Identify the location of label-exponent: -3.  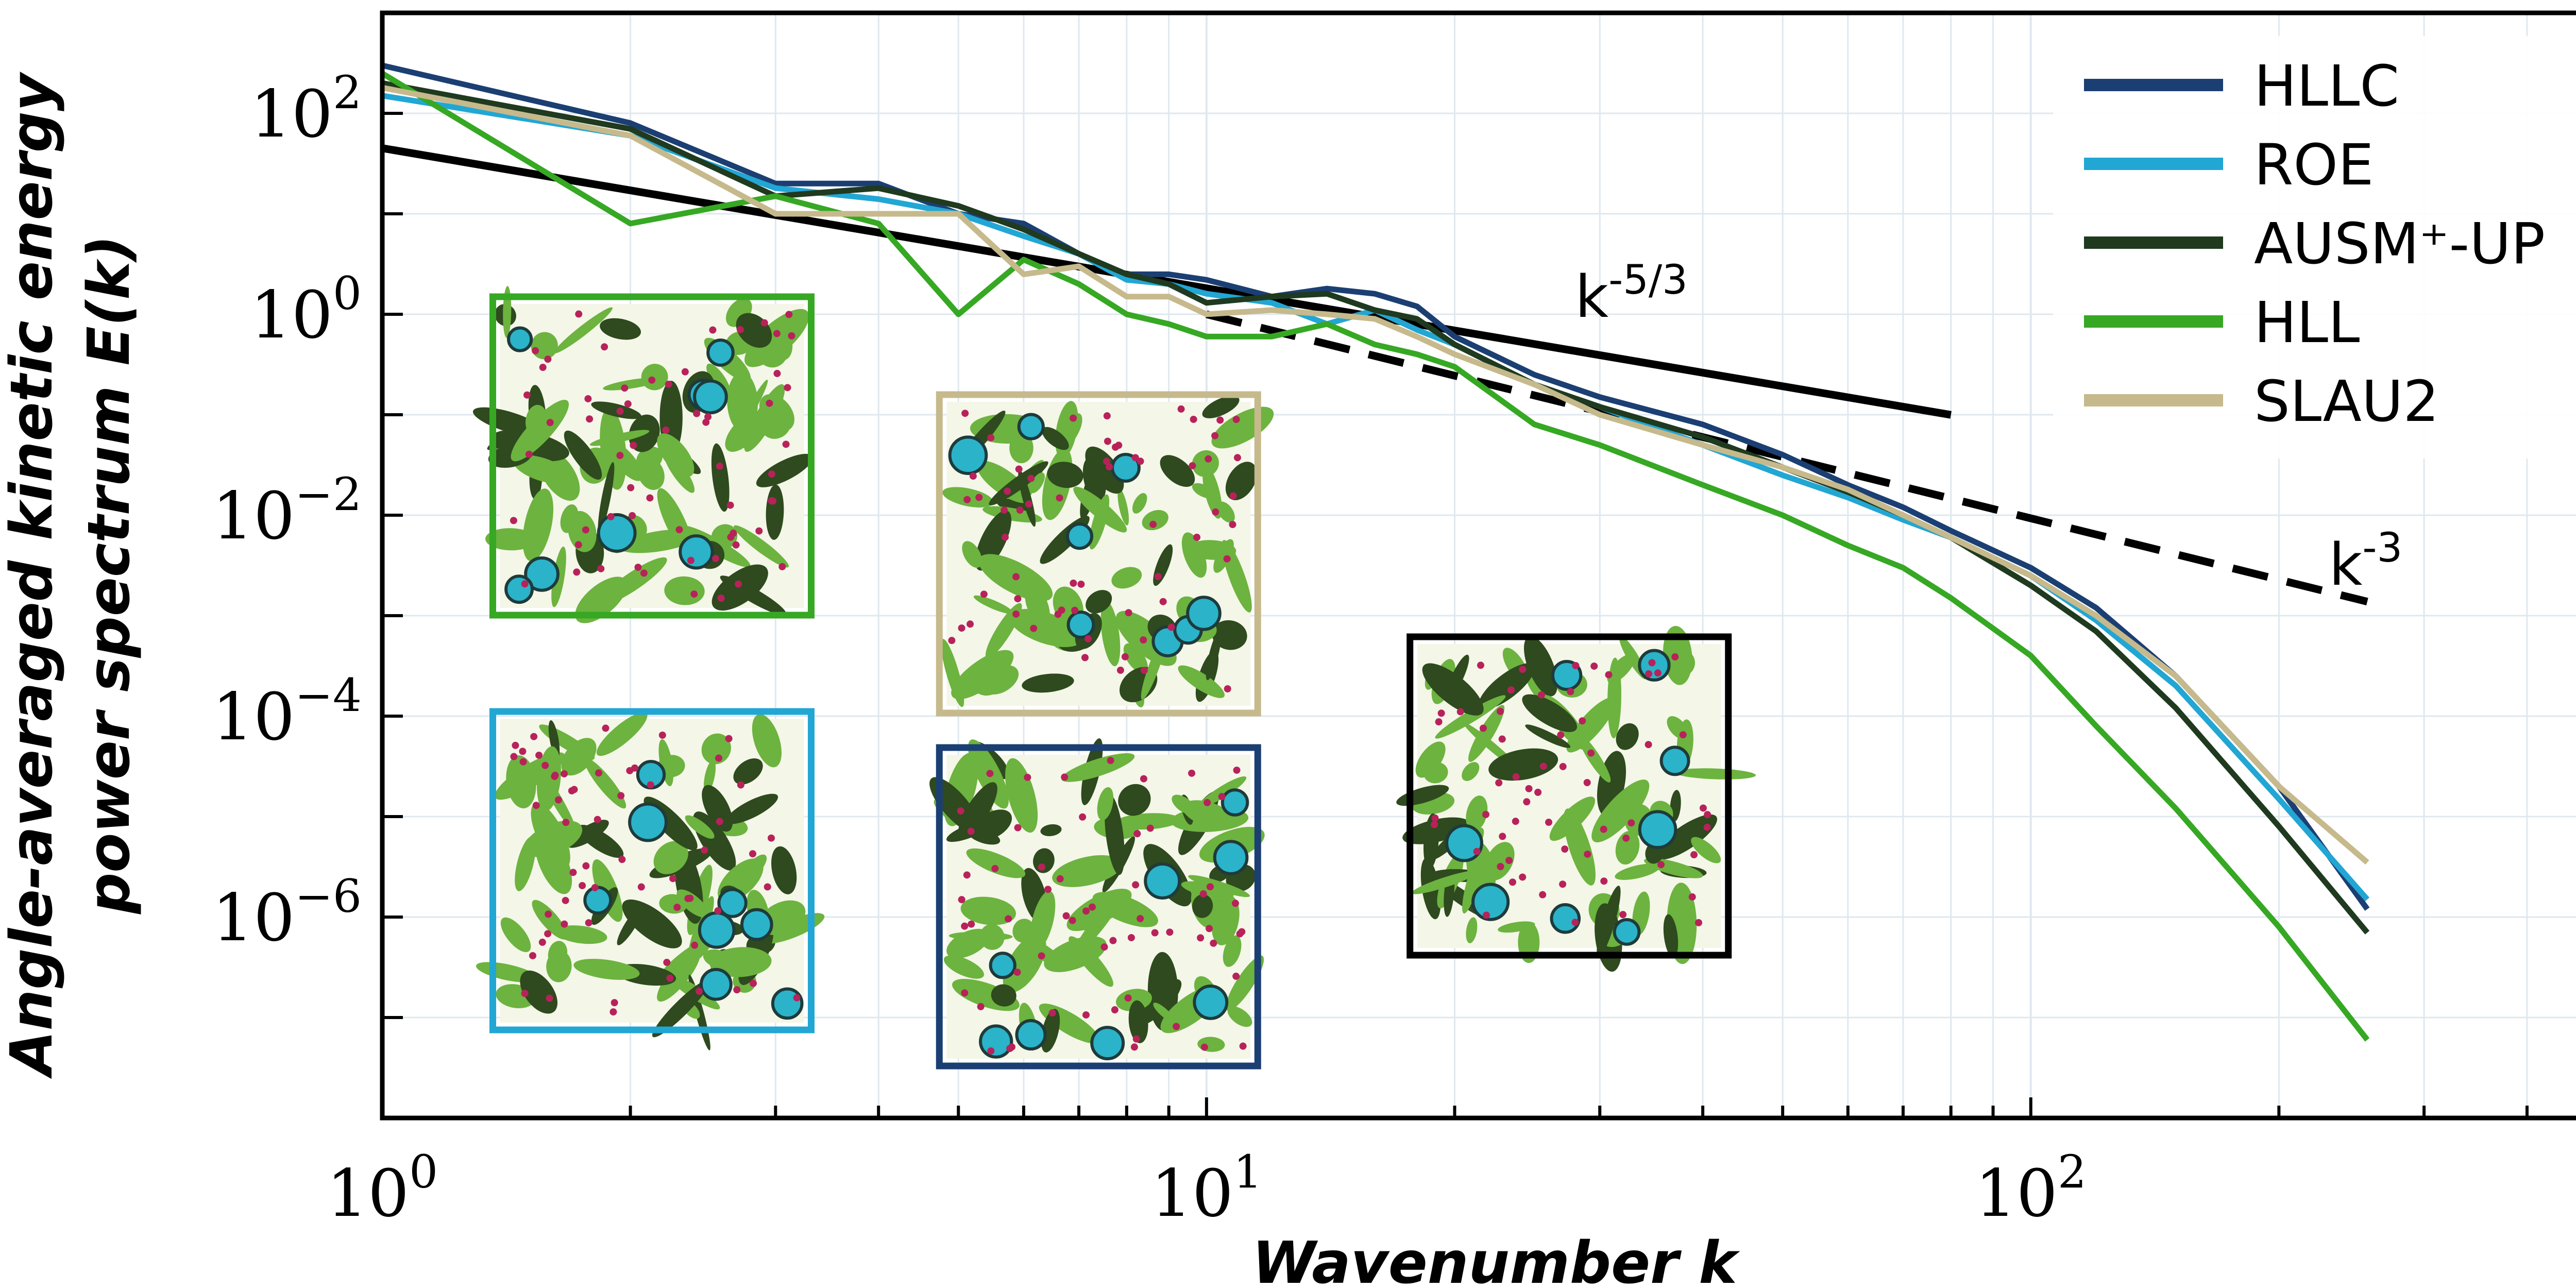
(2382, 548).